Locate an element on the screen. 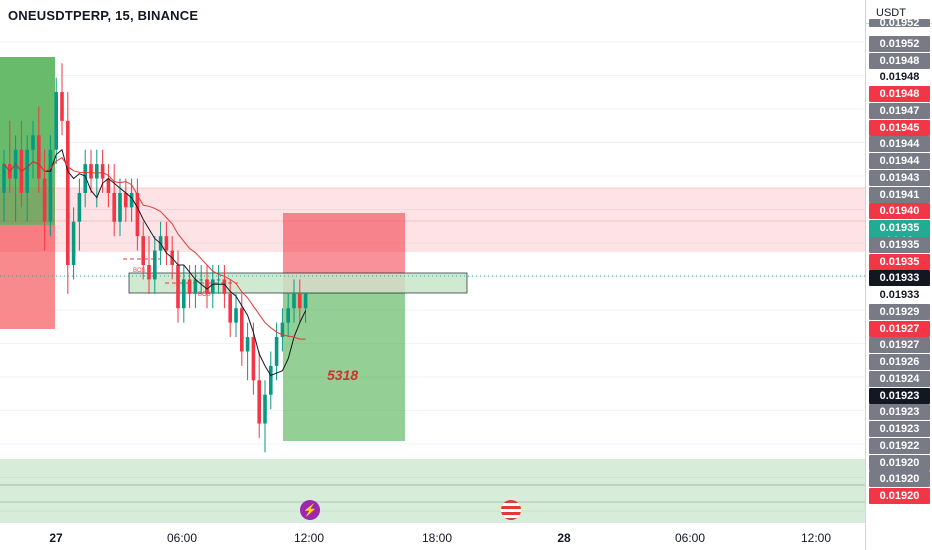 The image size is (932, 550). price-label: 0.01924 is located at coordinates (899, 378).